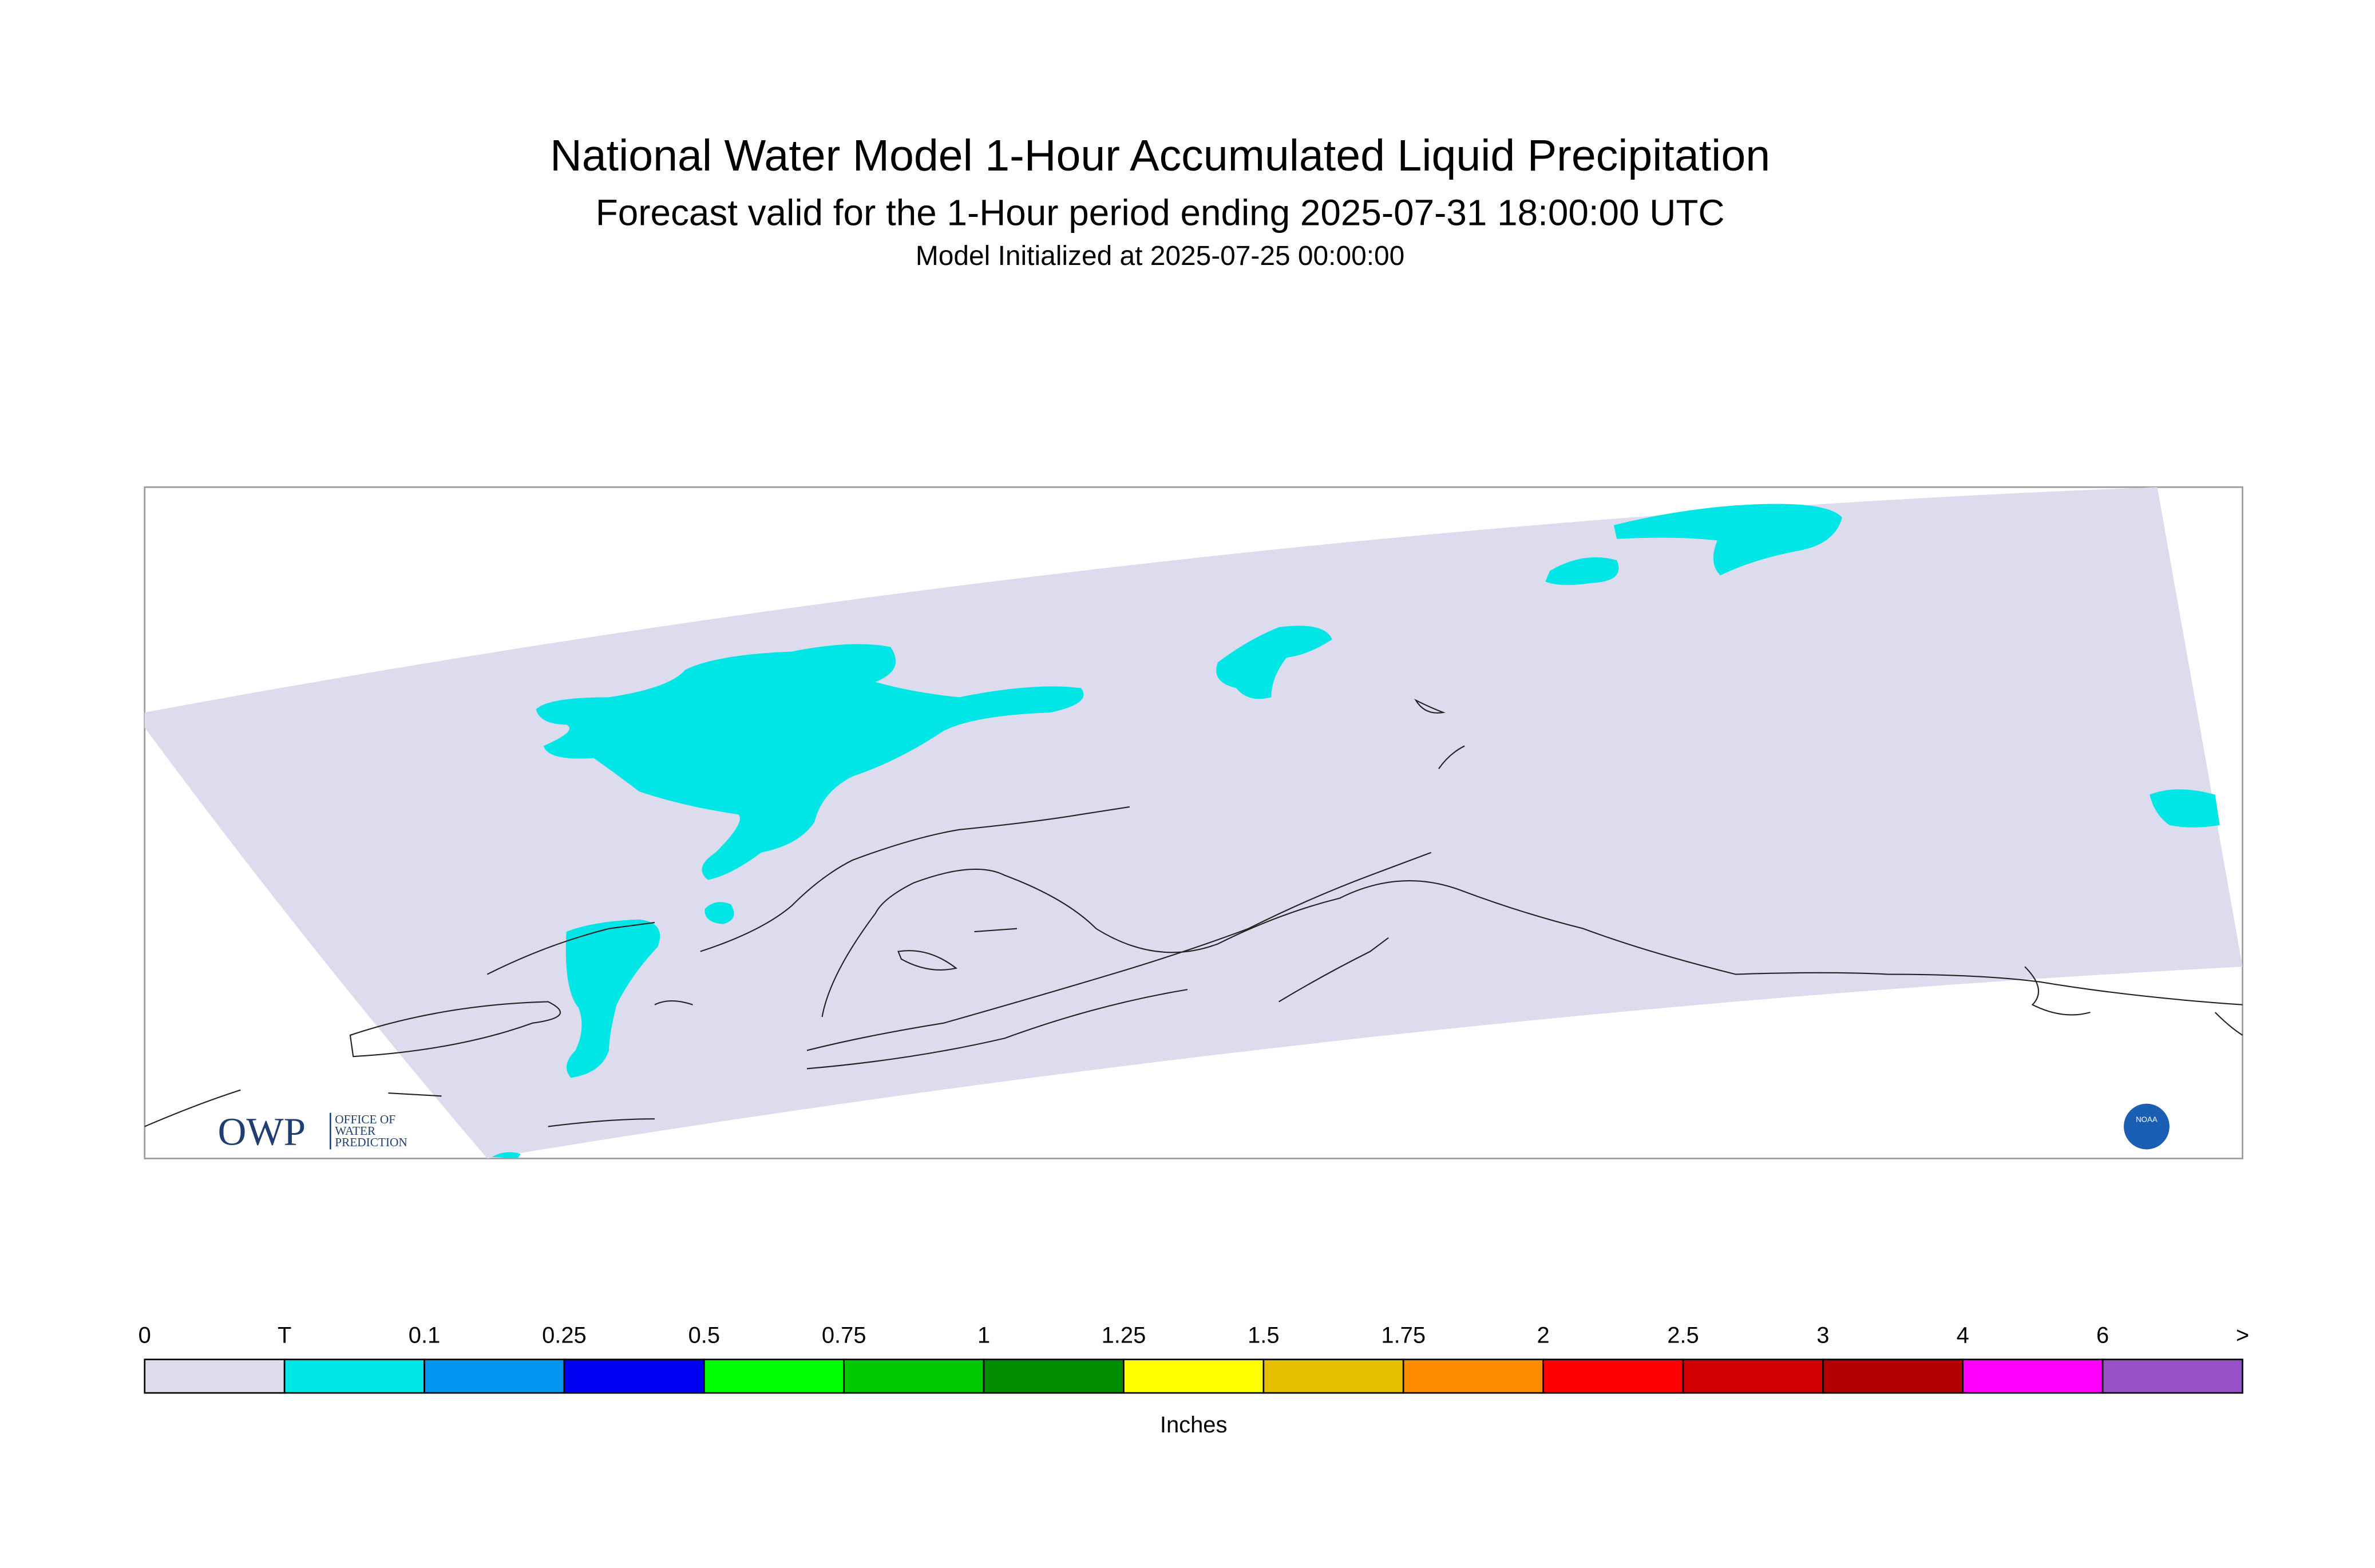  What do you see at coordinates (2102, 1335) in the screenshot?
I see `legend-label: 6` at bounding box center [2102, 1335].